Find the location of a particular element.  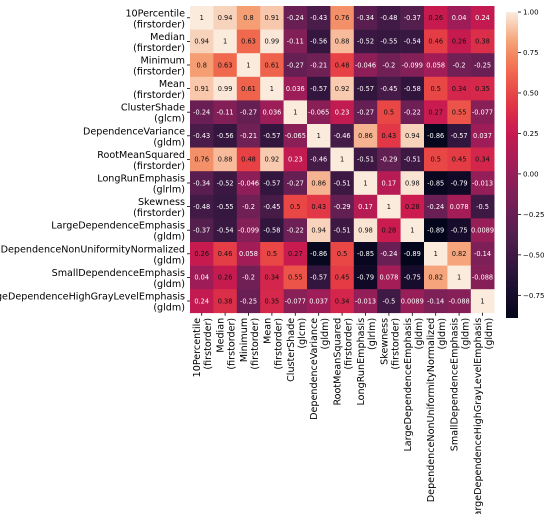

colorbar-tick-label: 0.25 is located at coordinates (531, 134).